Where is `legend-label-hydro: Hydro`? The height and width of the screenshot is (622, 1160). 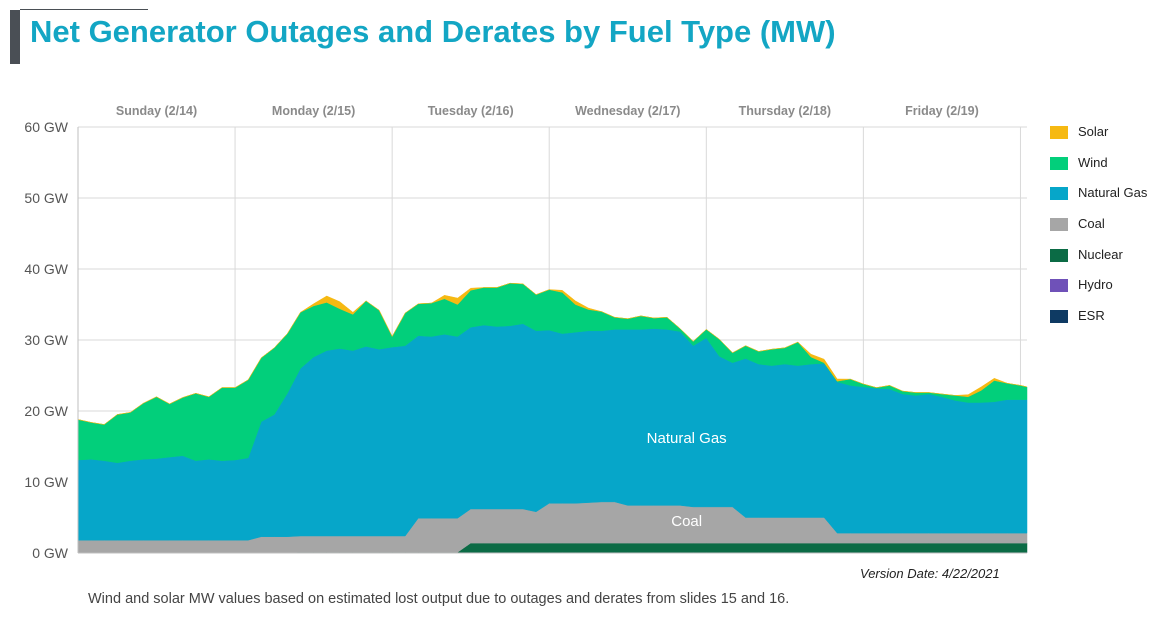 legend-label-hydro: Hydro is located at coordinates (1095, 285).